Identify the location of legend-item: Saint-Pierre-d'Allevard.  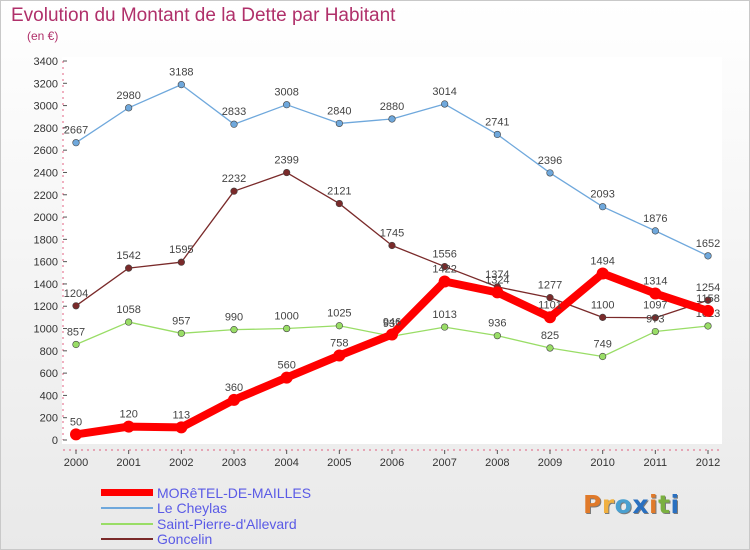
(206, 524).